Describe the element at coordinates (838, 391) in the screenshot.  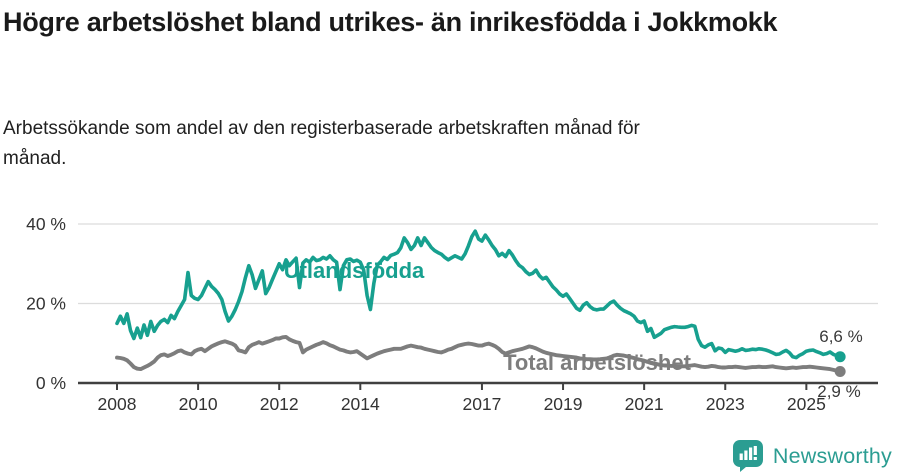
I see `series-end-value-label: 2,9 %` at that location.